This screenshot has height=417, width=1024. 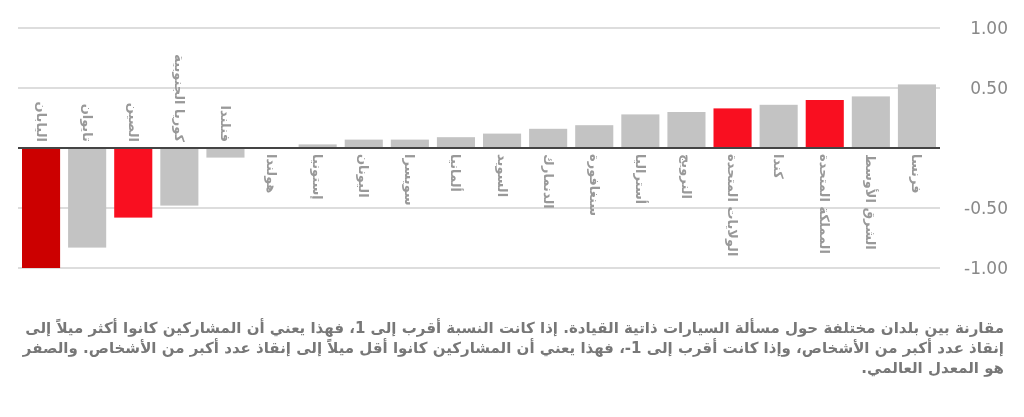 What do you see at coordinates (364, 176) in the screenshot?
I see `x-tick-label: اليونان` at bounding box center [364, 176].